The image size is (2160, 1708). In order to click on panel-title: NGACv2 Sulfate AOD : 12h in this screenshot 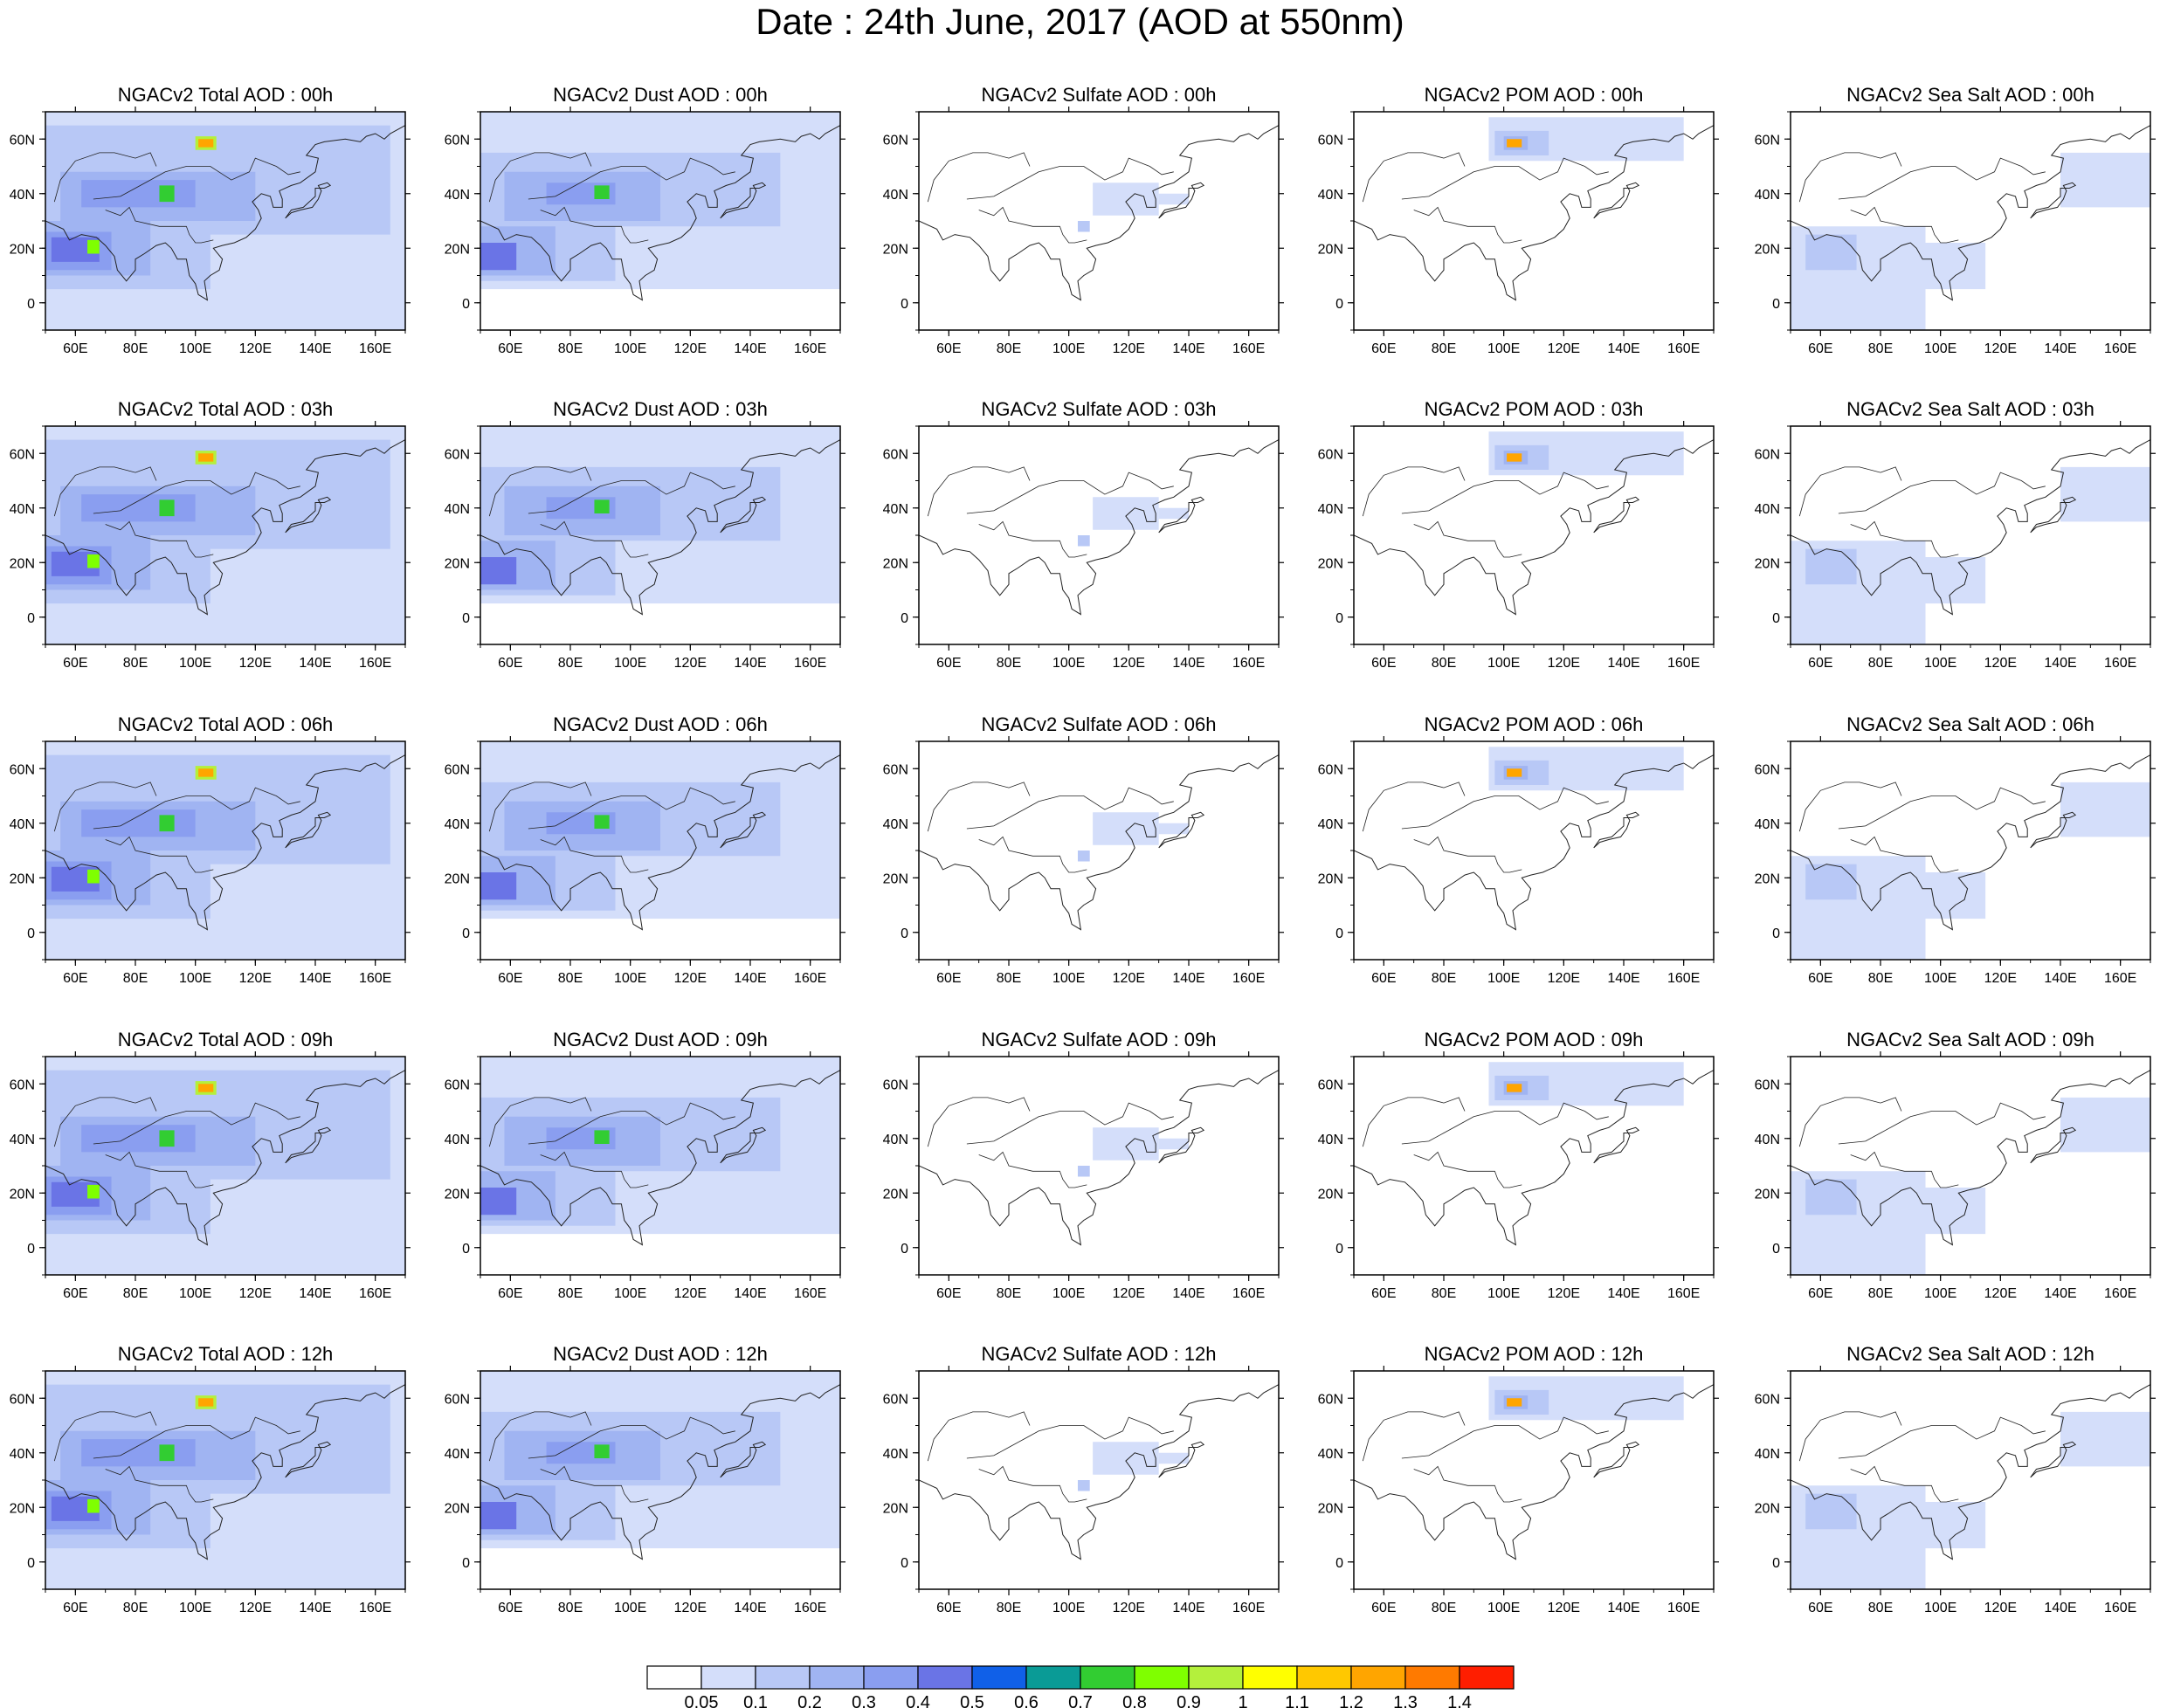, I will do `click(1098, 1354)`.